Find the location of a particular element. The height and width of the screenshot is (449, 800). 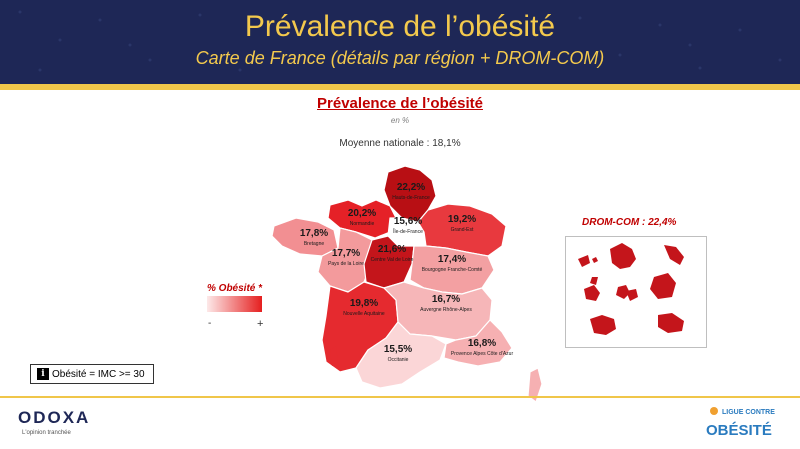

region-name: Centre Val de Loire is located at coordinates (392, 260).